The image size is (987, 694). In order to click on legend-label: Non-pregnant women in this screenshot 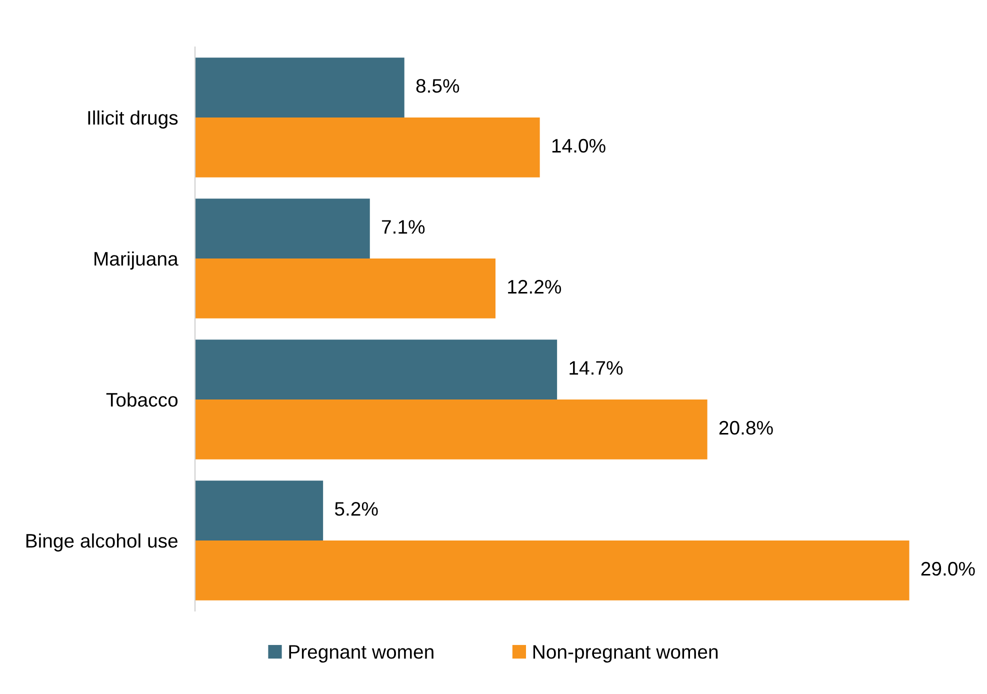, I will do `click(625, 654)`.